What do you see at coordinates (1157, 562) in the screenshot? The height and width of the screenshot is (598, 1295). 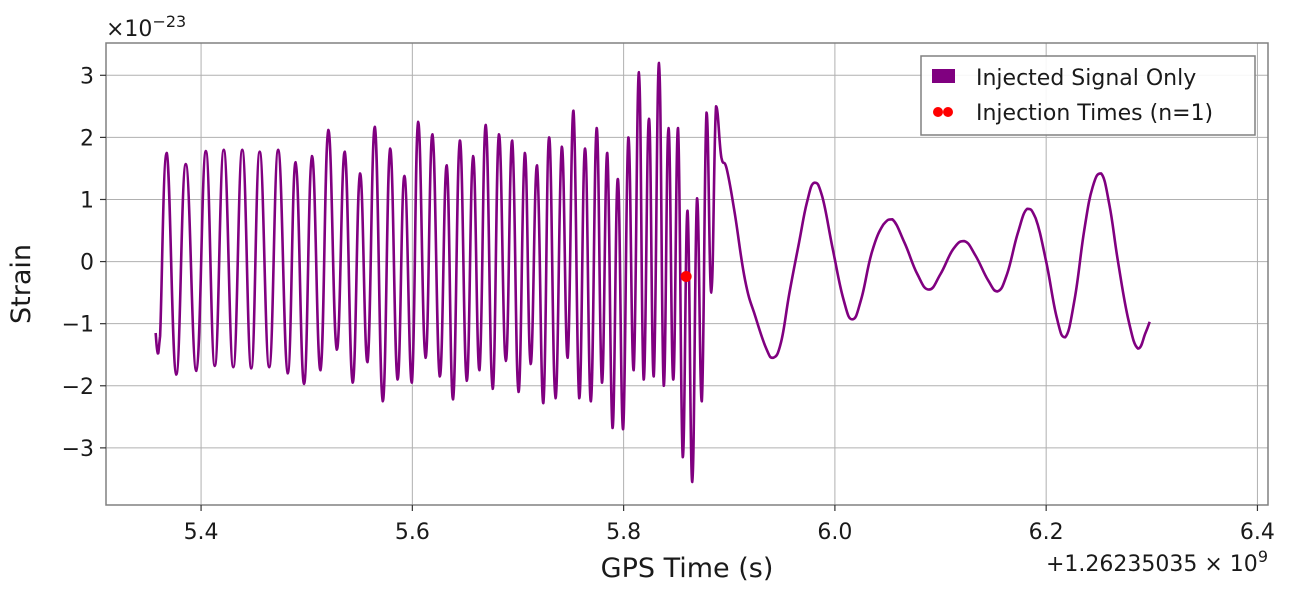 I see `x-offset-label: +1.26235035 × 109` at bounding box center [1157, 562].